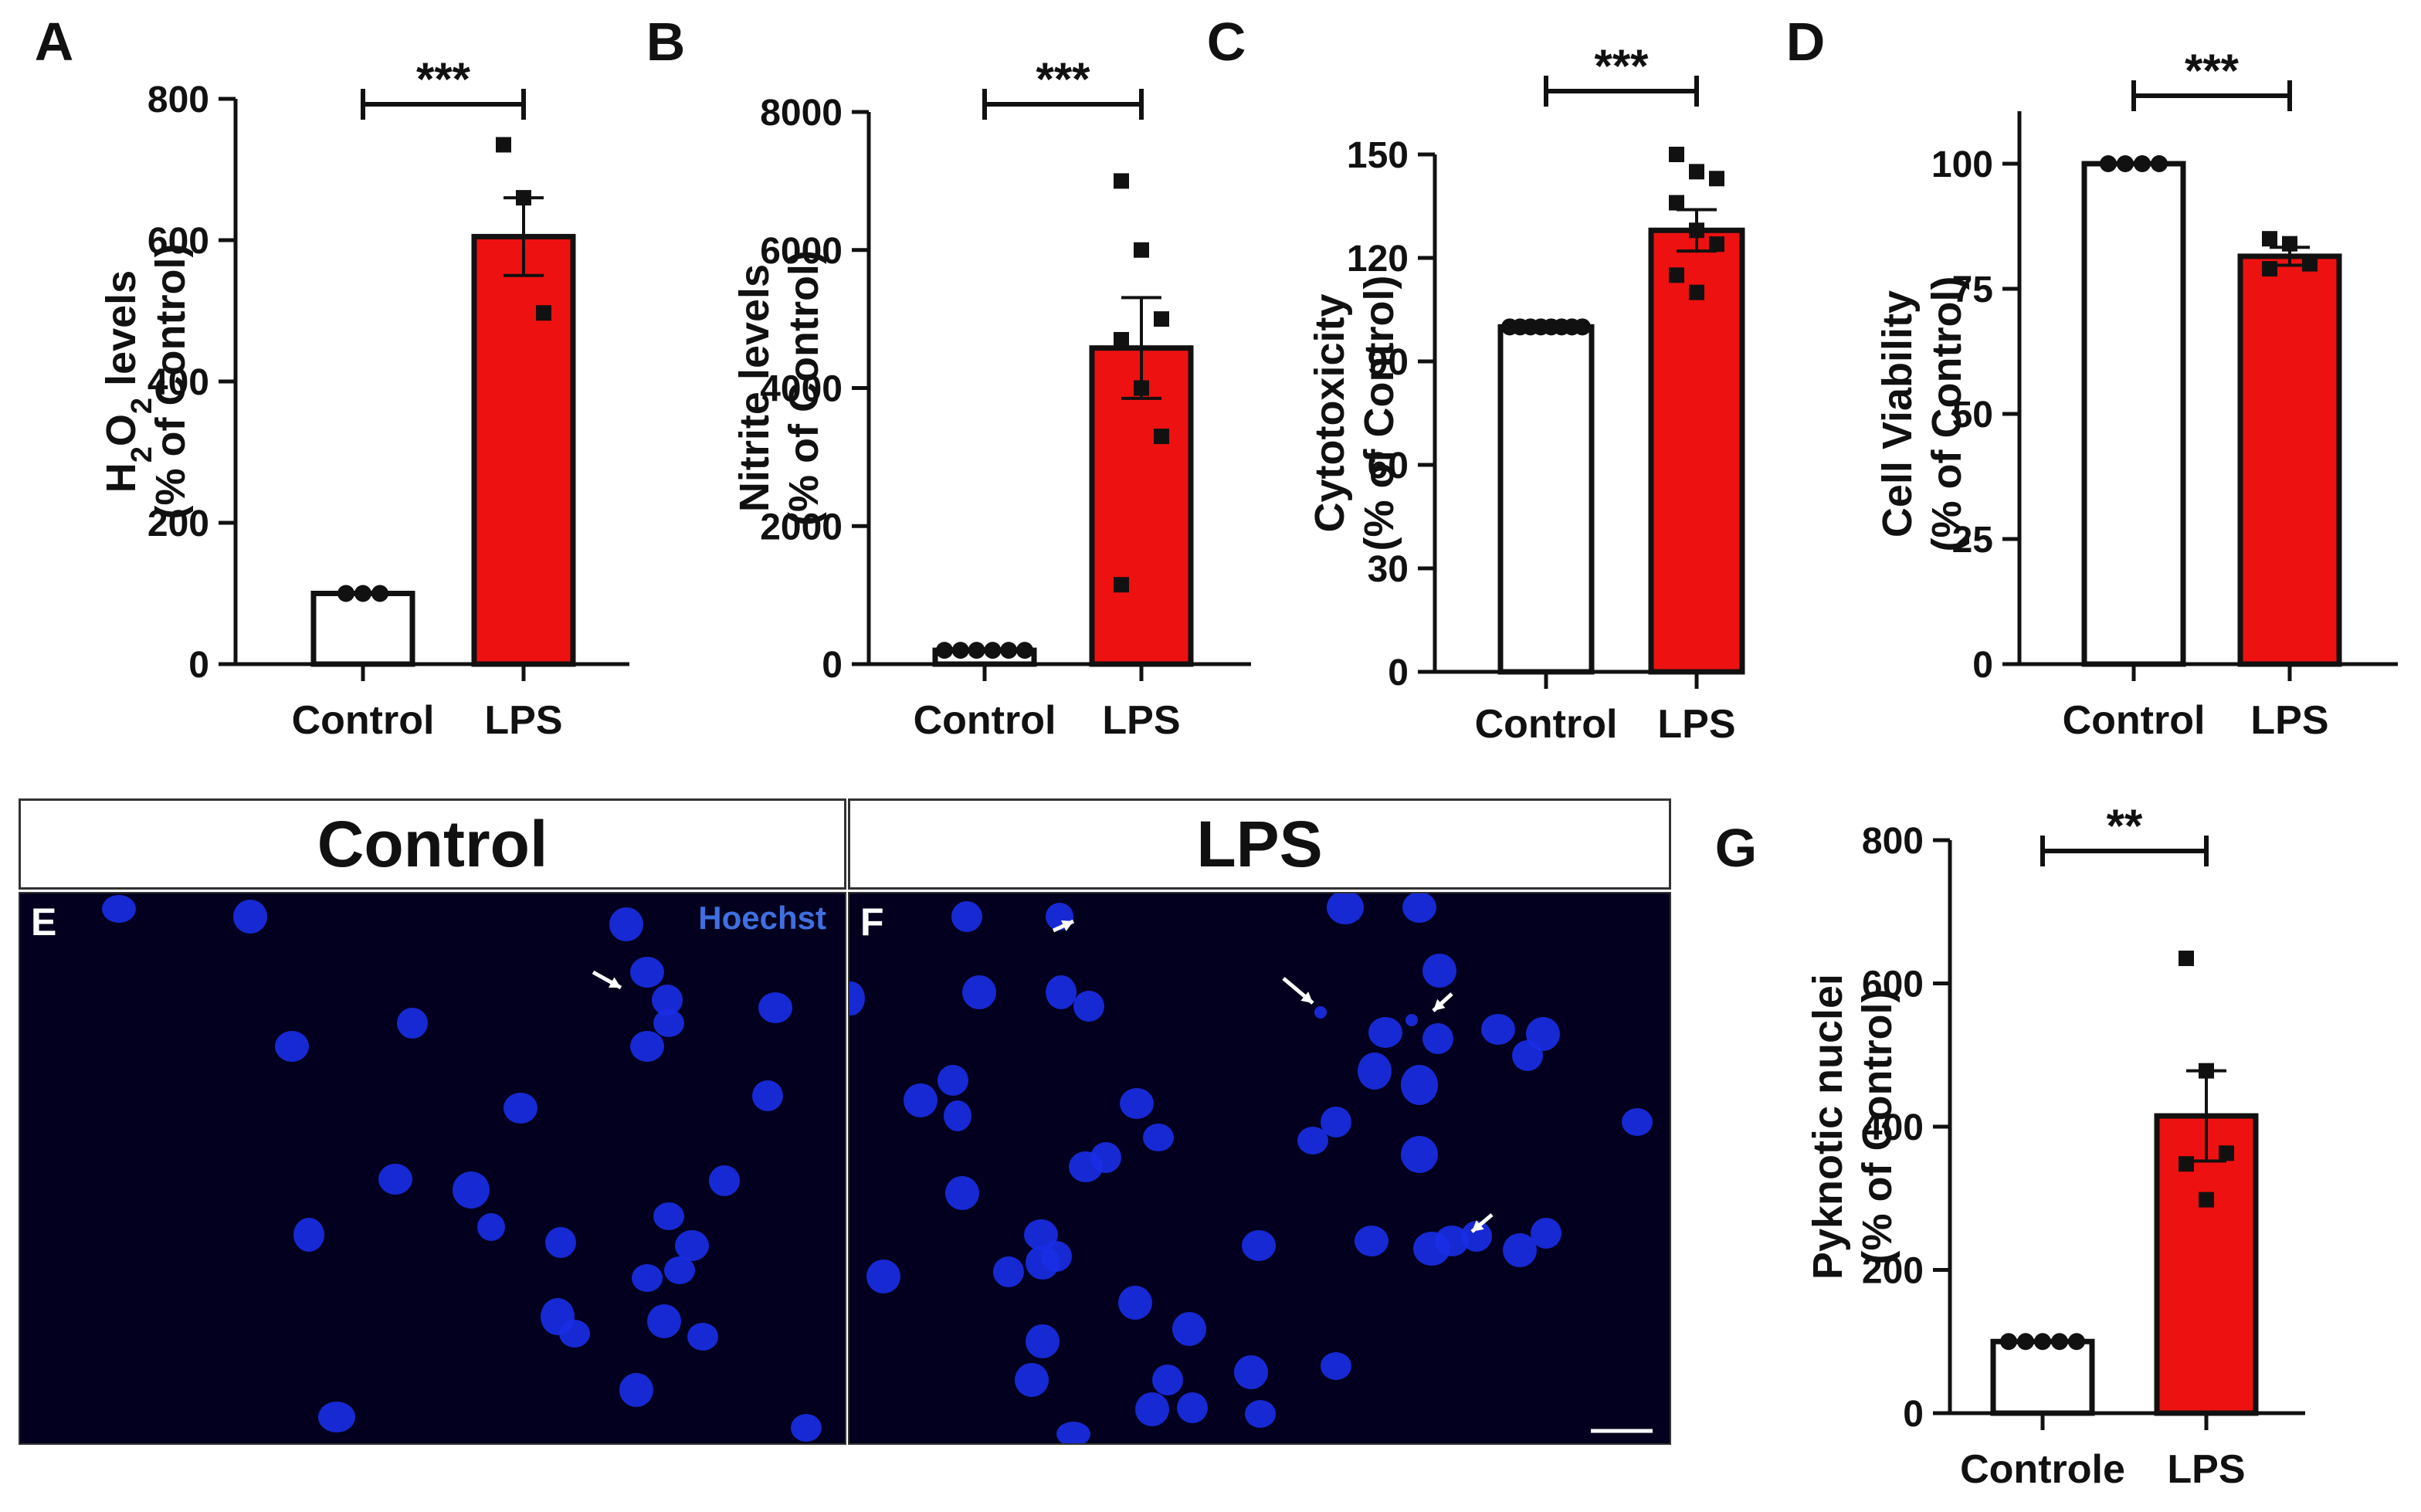 Image resolution: width=2421 pixels, height=1512 pixels. What do you see at coordinates (128, 381) in the screenshot?
I see `y-axis-title: H2O2 levels` at bounding box center [128, 381].